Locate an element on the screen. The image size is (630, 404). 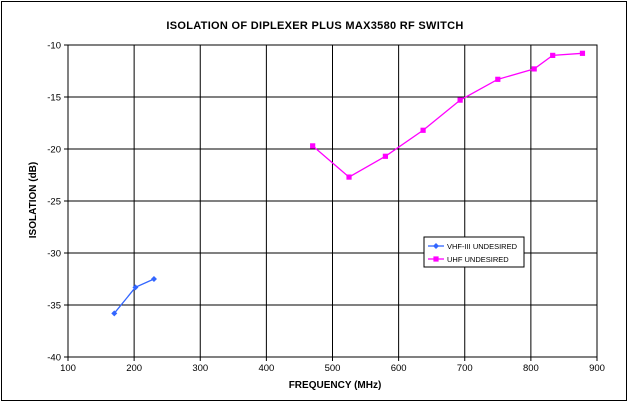
legend-item: VHF-III UNDESIRED is located at coordinates (473, 246).